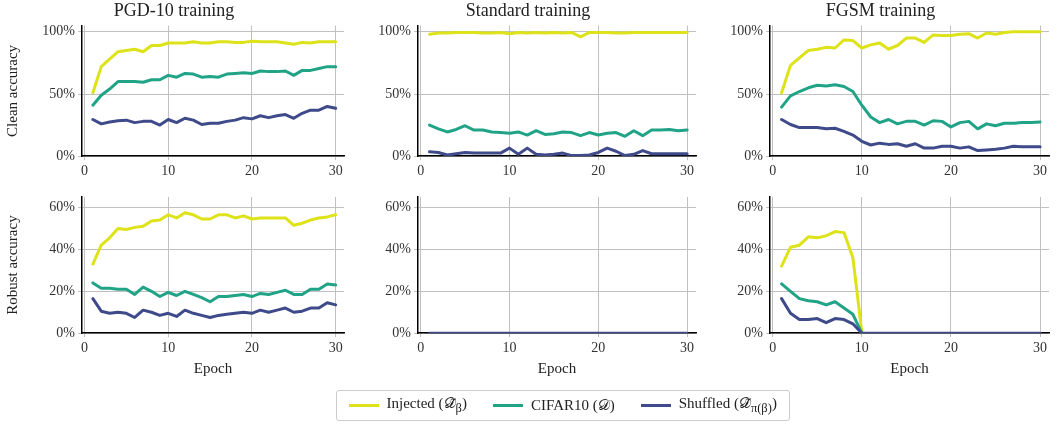  What do you see at coordinates (572, 405) in the screenshot?
I see `legend-label: CIFAR10 (𝒟)` at bounding box center [572, 405].